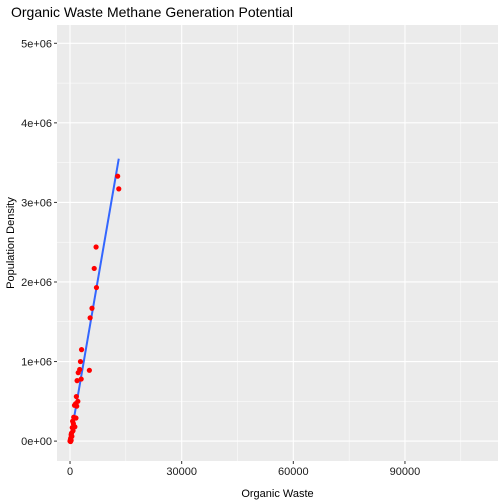 The image size is (504, 504). Describe the element at coordinates (36, 363) in the screenshot. I see `y-tick-label: 1e+06` at that location.